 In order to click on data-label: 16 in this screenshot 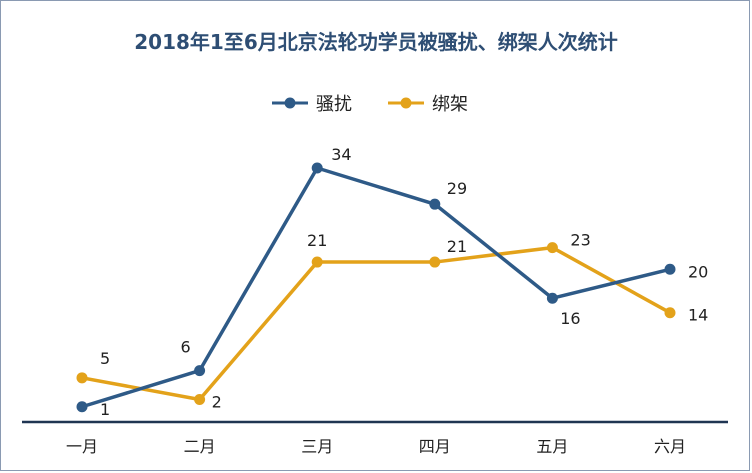, I will do `click(570, 318)`.